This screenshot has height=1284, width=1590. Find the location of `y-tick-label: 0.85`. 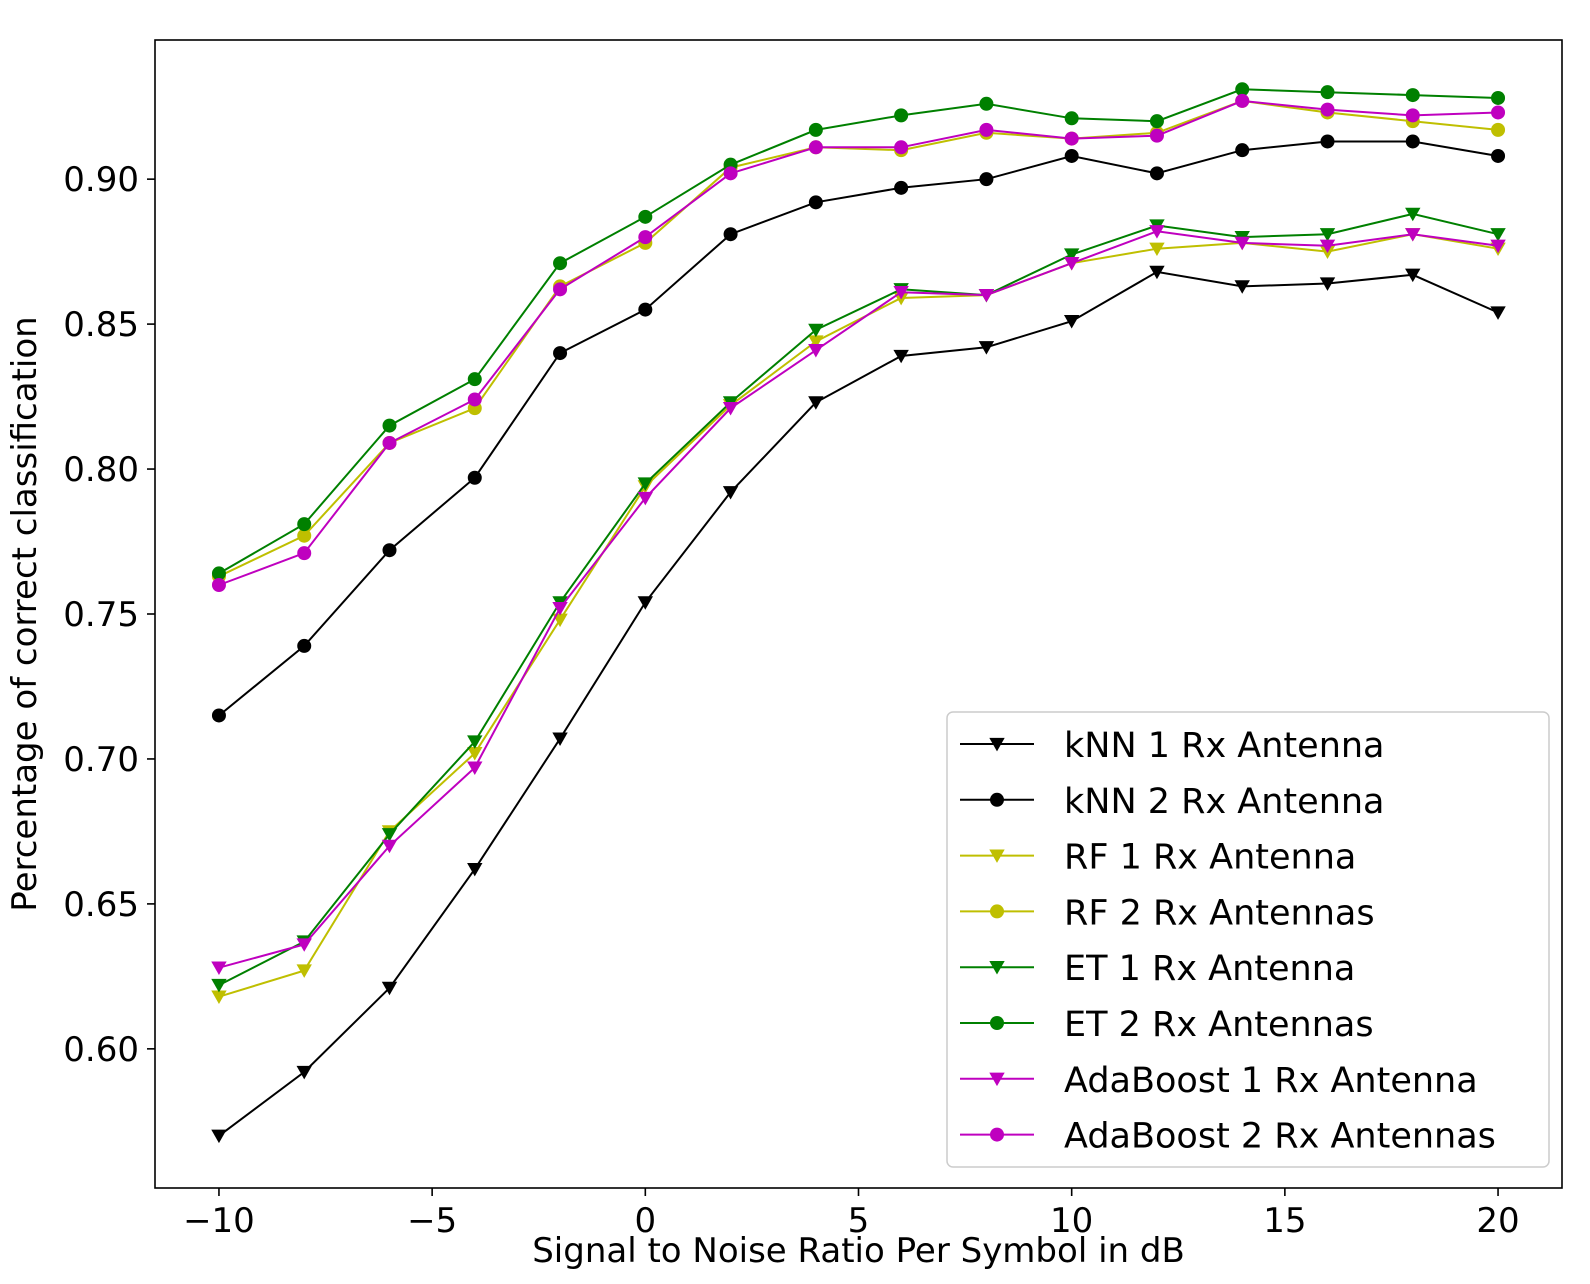

y-tick-label: 0.85 is located at coordinates (101, 325).